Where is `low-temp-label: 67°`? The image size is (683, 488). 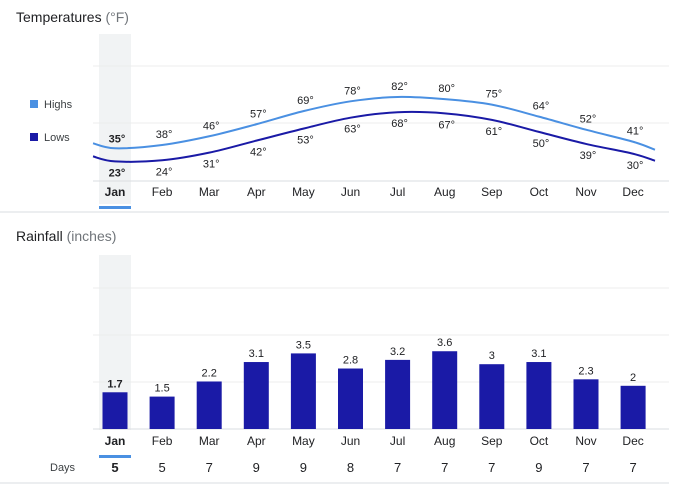 low-temp-label: 67° is located at coordinates (446, 125).